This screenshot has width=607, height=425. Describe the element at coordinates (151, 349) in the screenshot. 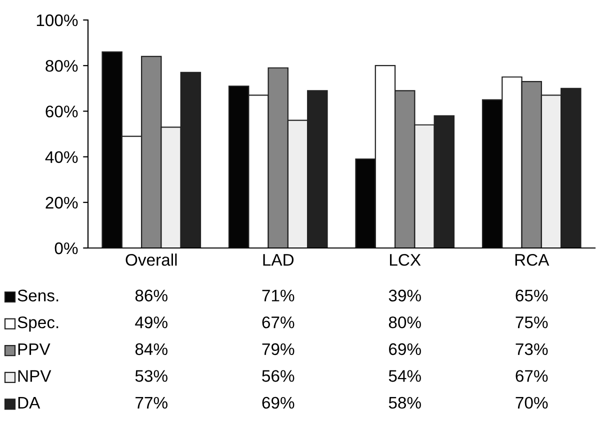

I see `data-label: 84%` at that location.